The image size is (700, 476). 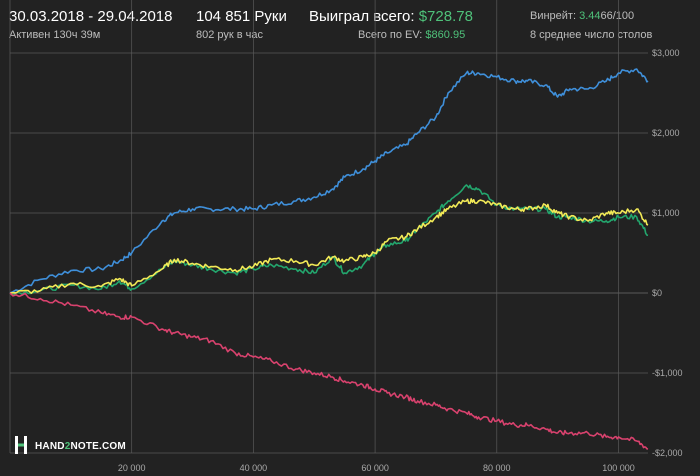 I want to click on x-tick-label: 100 000, so click(x=618, y=468).